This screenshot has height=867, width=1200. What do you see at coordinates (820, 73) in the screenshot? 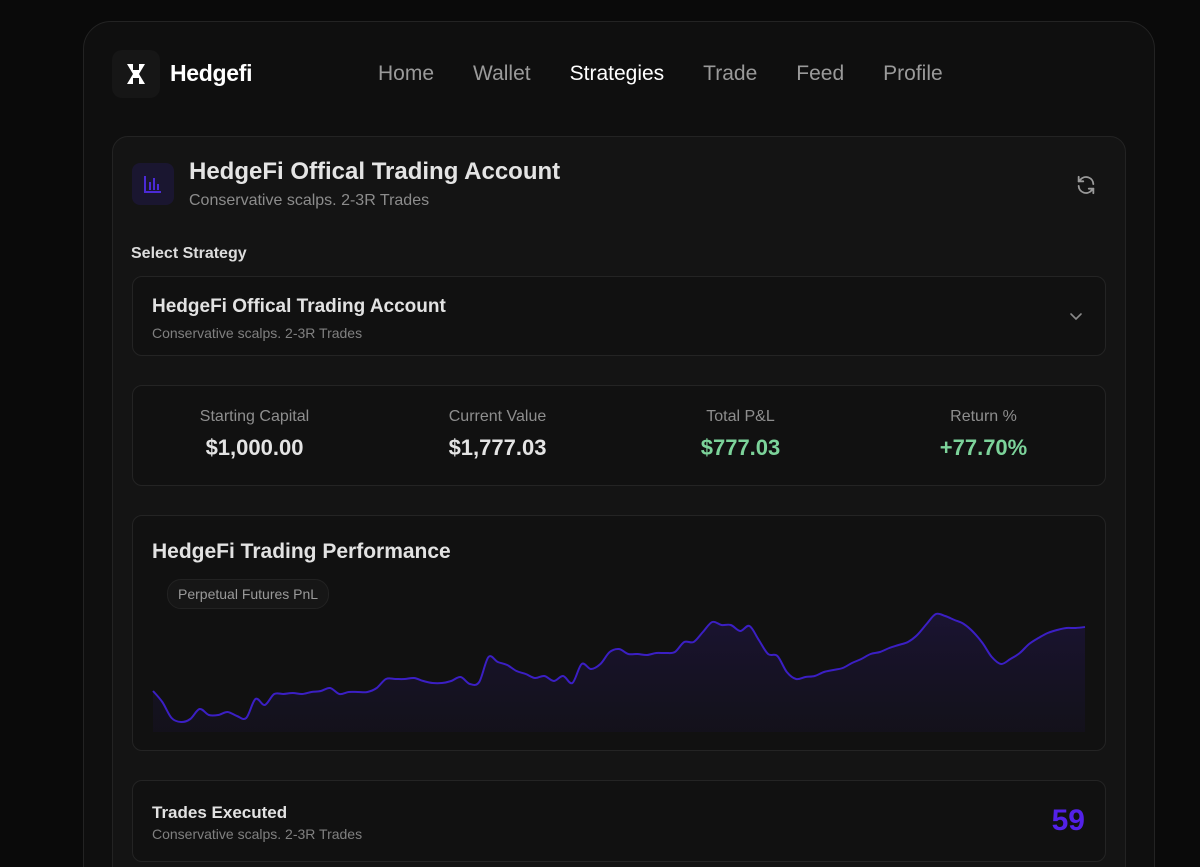
I see `nav-feed: Feed` at bounding box center [820, 73].